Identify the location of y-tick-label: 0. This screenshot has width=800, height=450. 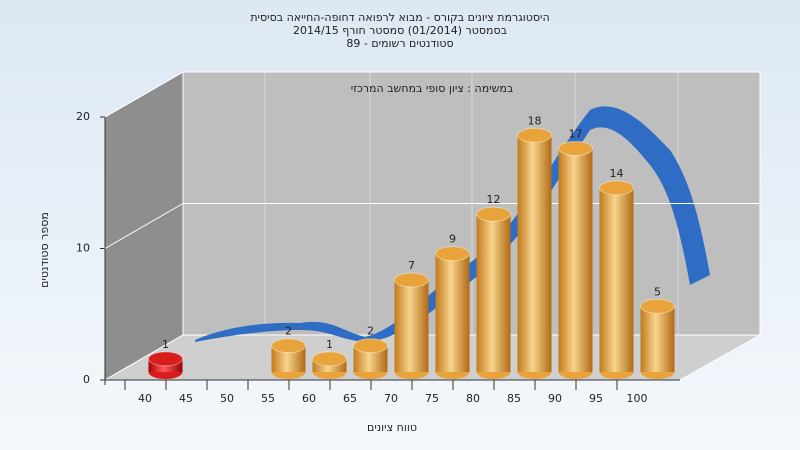
(86, 379).